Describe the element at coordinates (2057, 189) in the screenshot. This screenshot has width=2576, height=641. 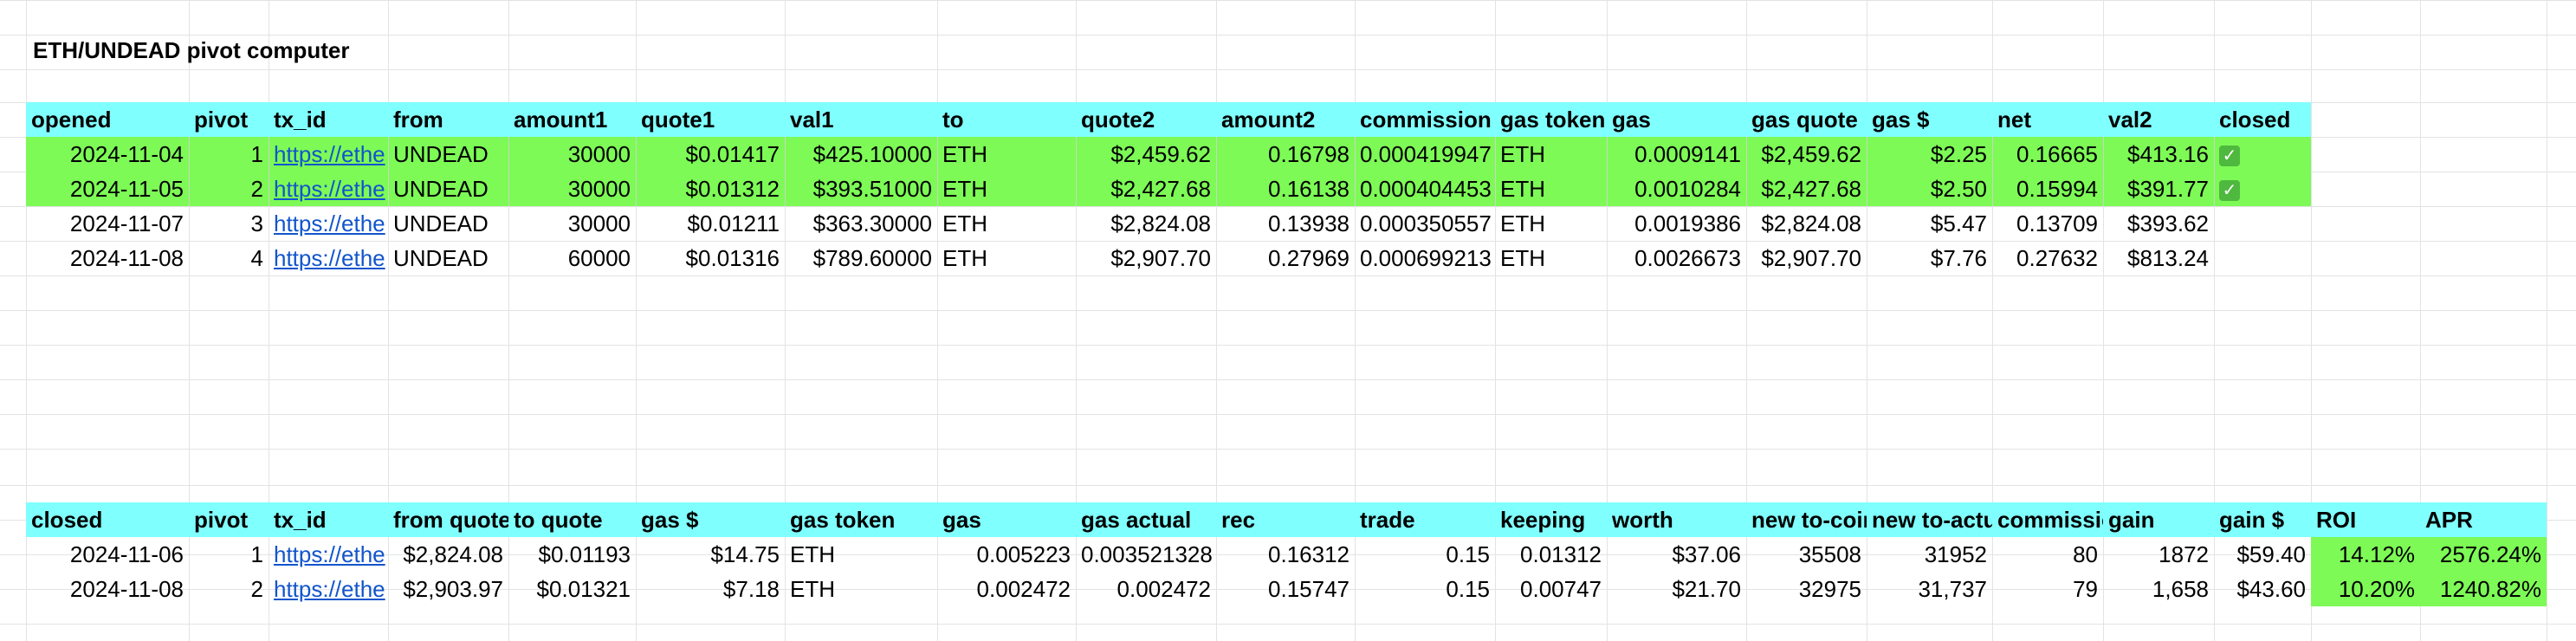
I see `cell-net: 0.15994` at that location.